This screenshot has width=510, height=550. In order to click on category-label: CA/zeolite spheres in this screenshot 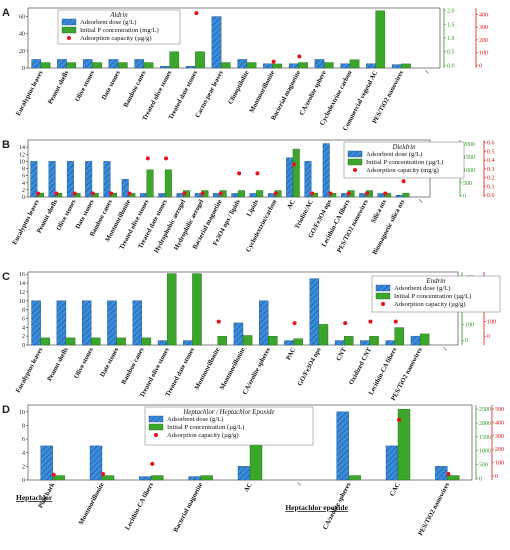, I will do `click(256, 371)`.